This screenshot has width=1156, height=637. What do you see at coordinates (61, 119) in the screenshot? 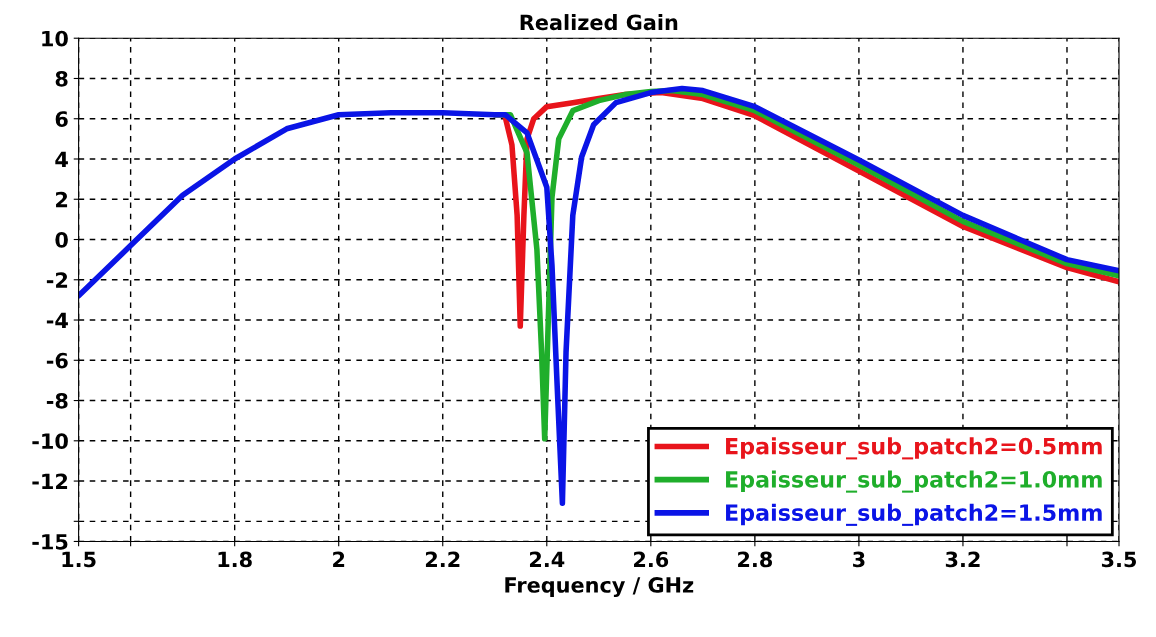
I see `y-tick-label: 6` at bounding box center [61, 119].